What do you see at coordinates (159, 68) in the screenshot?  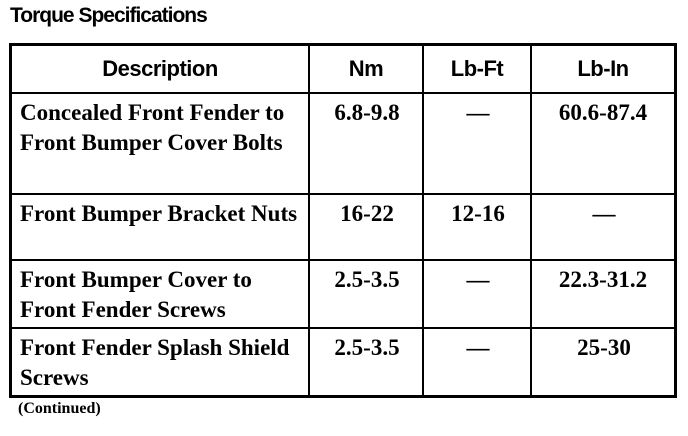 I see `header-description: Description` at bounding box center [159, 68].